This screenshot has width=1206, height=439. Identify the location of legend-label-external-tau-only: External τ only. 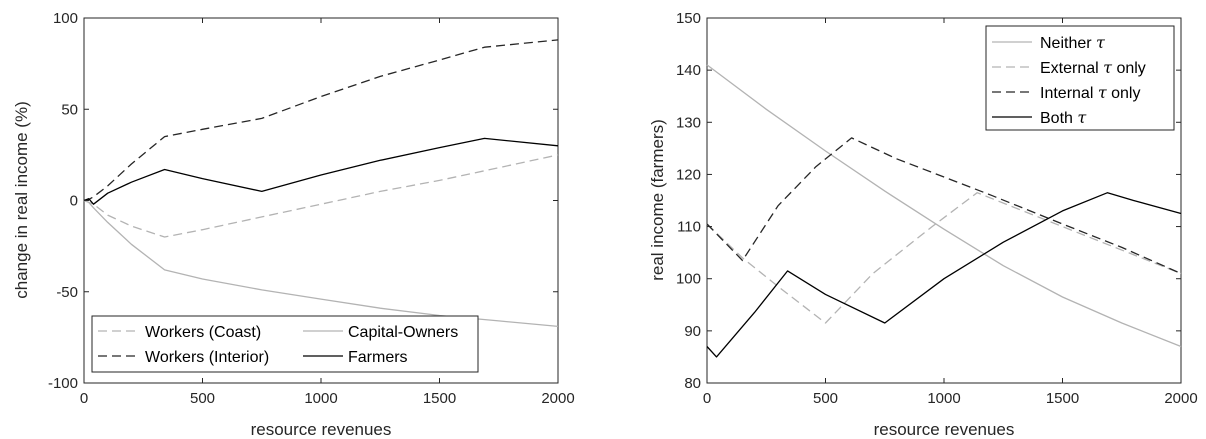
(1093, 67).